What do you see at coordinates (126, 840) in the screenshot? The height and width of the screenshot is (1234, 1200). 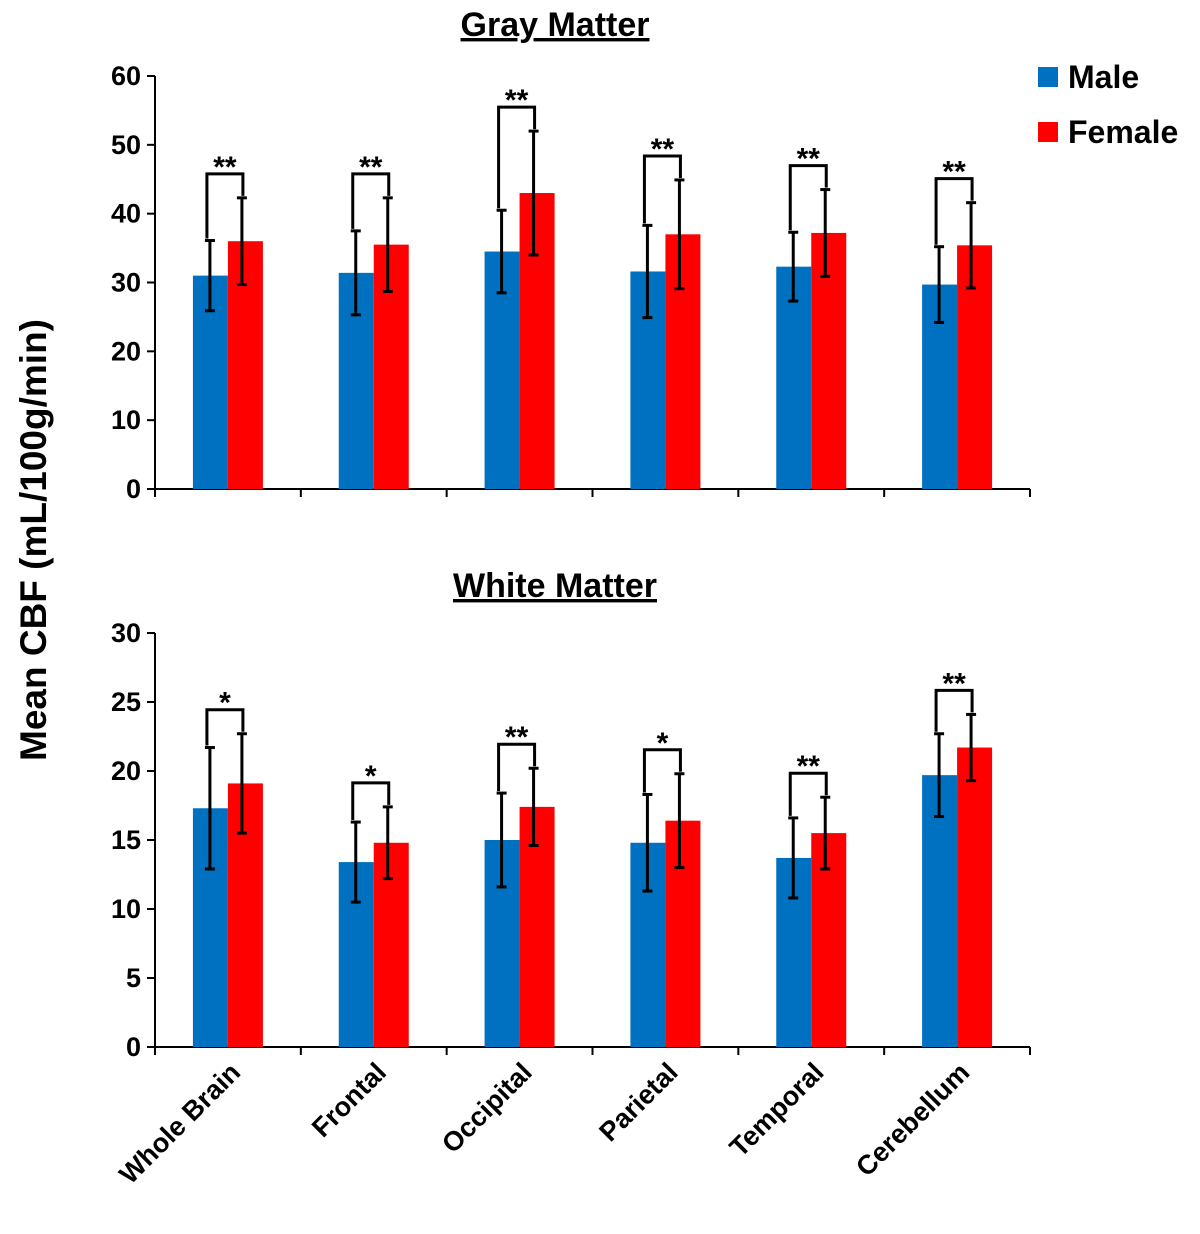 I see `white-matter-y-tick-label: 15` at bounding box center [126, 840].